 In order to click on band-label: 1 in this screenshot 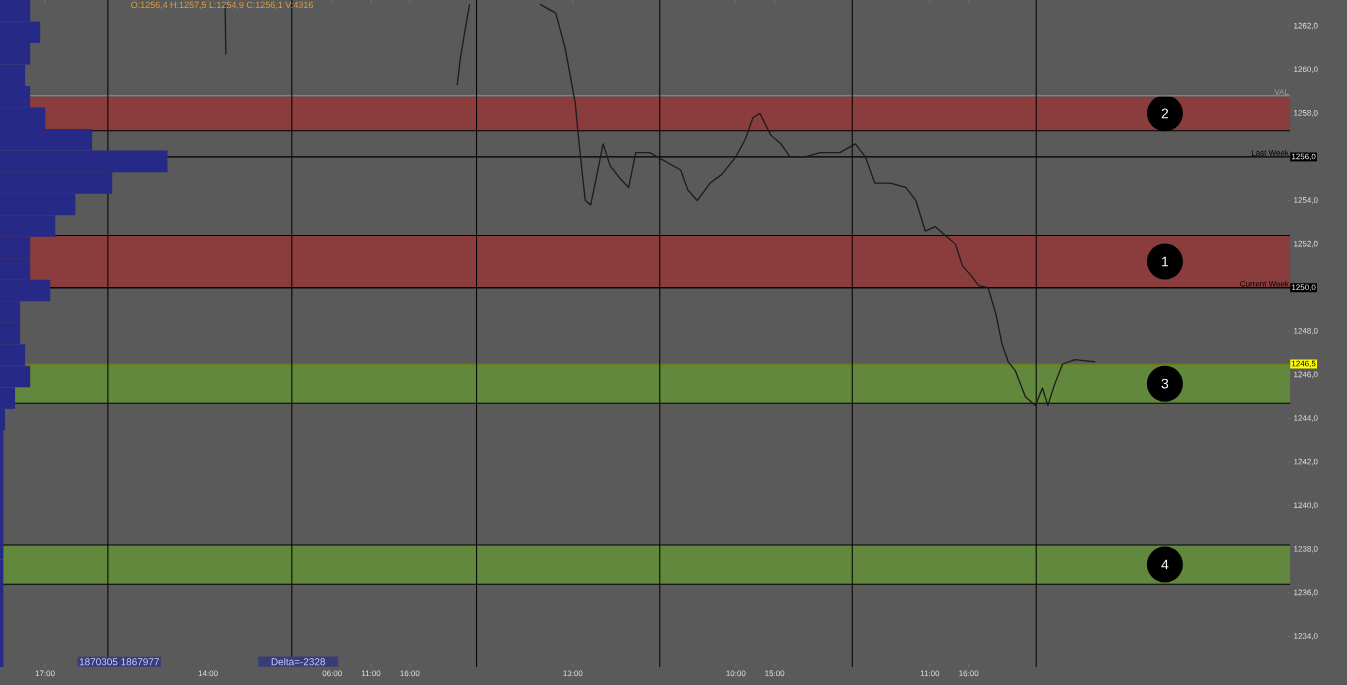, I will do `click(1165, 261)`.